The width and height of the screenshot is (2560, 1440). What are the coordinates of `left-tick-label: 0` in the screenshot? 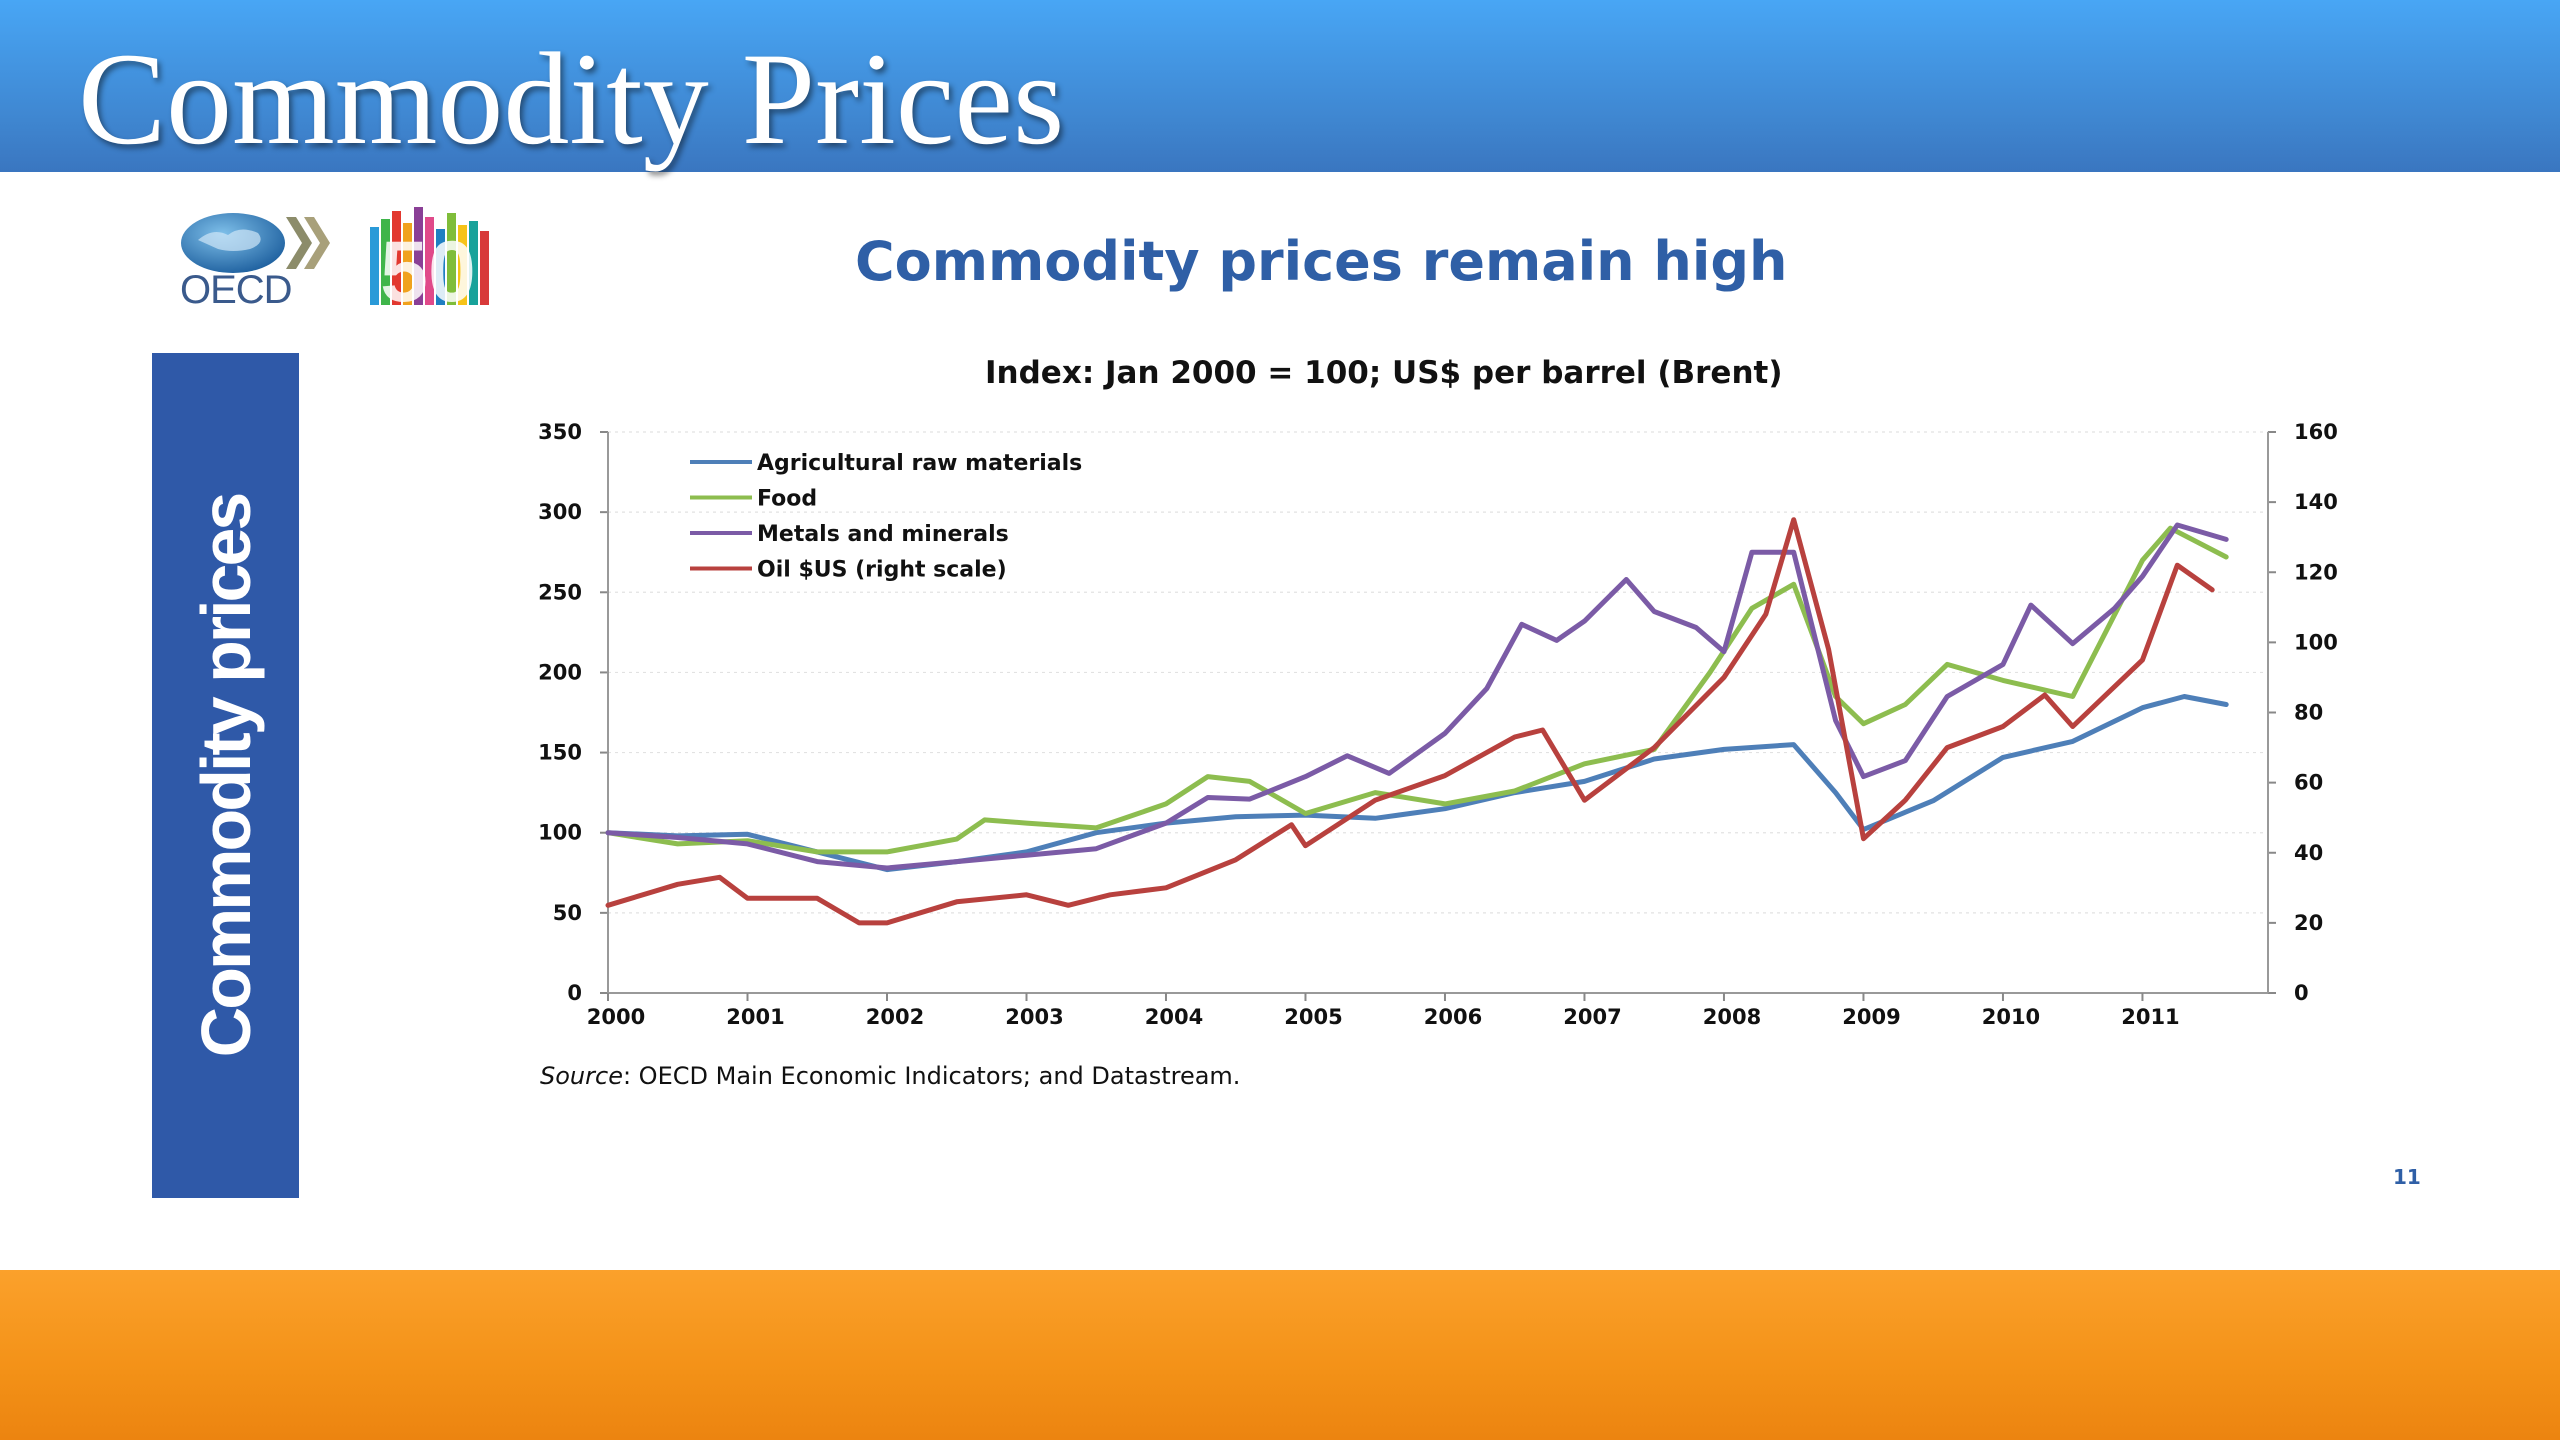 It's located at (574, 993).